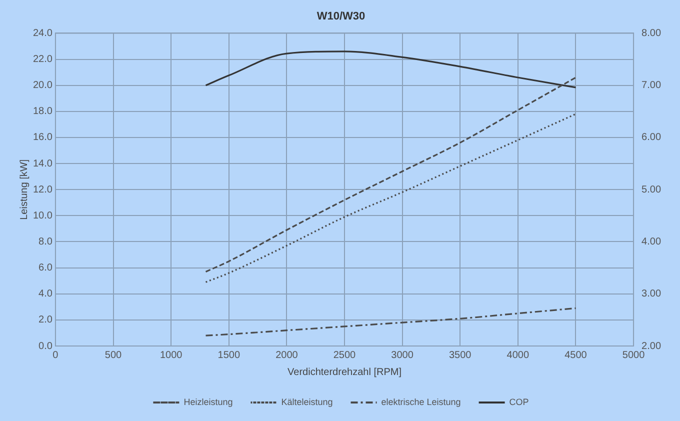 Image resolution: width=680 pixels, height=421 pixels. What do you see at coordinates (518, 355) in the screenshot?
I see `x-tick-label: 4000` at bounding box center [518, 355].